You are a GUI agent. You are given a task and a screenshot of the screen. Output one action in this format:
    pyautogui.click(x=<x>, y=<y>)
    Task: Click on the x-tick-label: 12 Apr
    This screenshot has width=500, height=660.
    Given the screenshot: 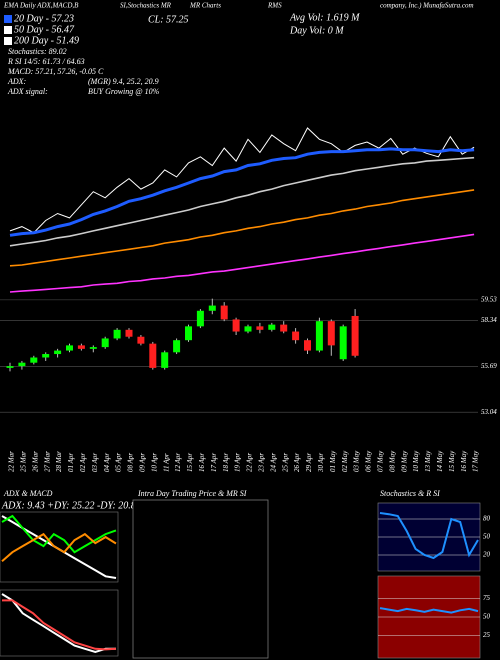 What is the action you would take?
    pyautogui.click(x=178, y=462)
    